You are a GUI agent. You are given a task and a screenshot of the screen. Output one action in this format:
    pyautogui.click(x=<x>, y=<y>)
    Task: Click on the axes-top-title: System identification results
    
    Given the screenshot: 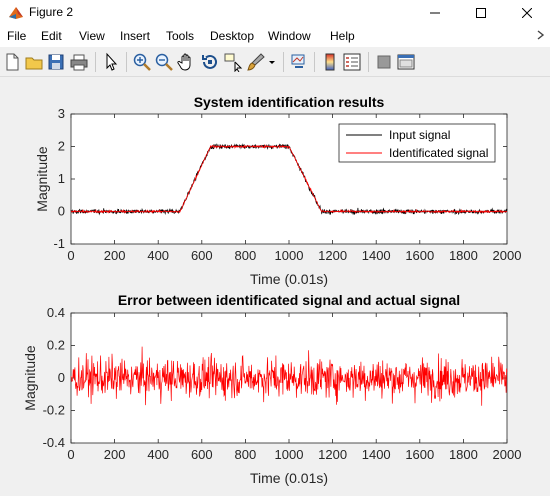 What is the action you would take?
    pyautogui.click(x=289, y=102)
    